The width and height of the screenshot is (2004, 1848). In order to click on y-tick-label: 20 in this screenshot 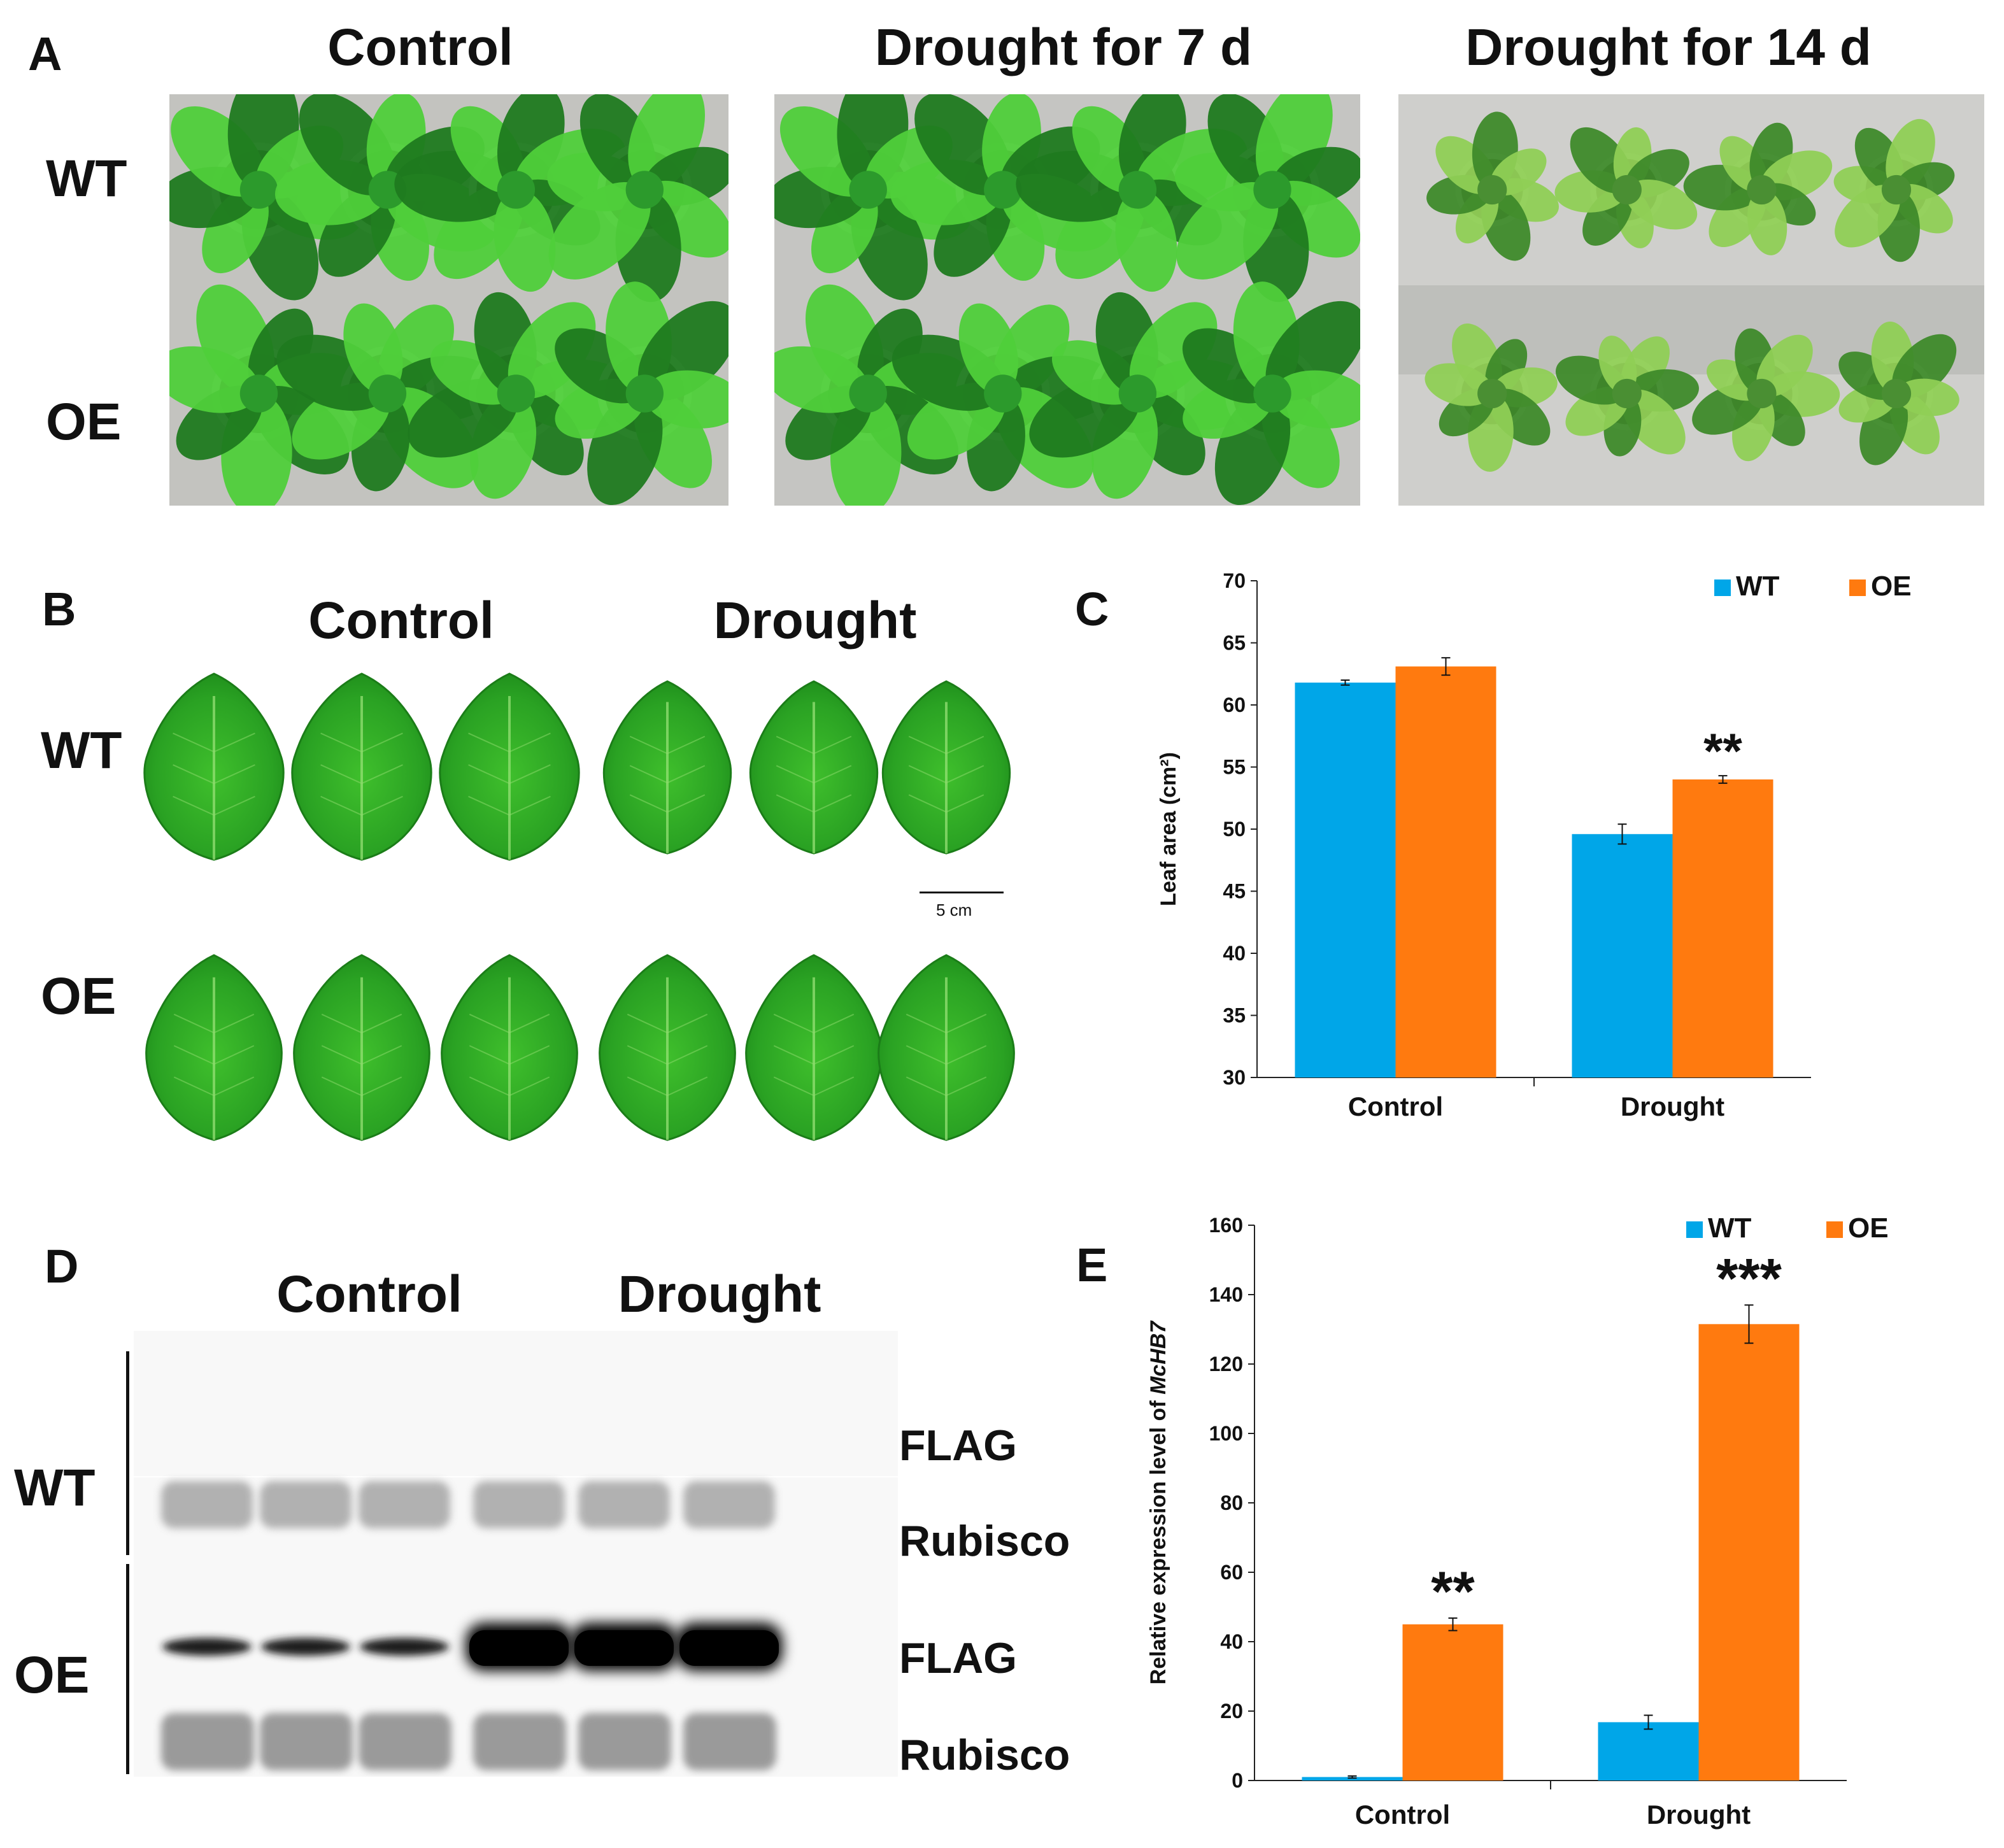, I will do `click(1231, 1712)`.